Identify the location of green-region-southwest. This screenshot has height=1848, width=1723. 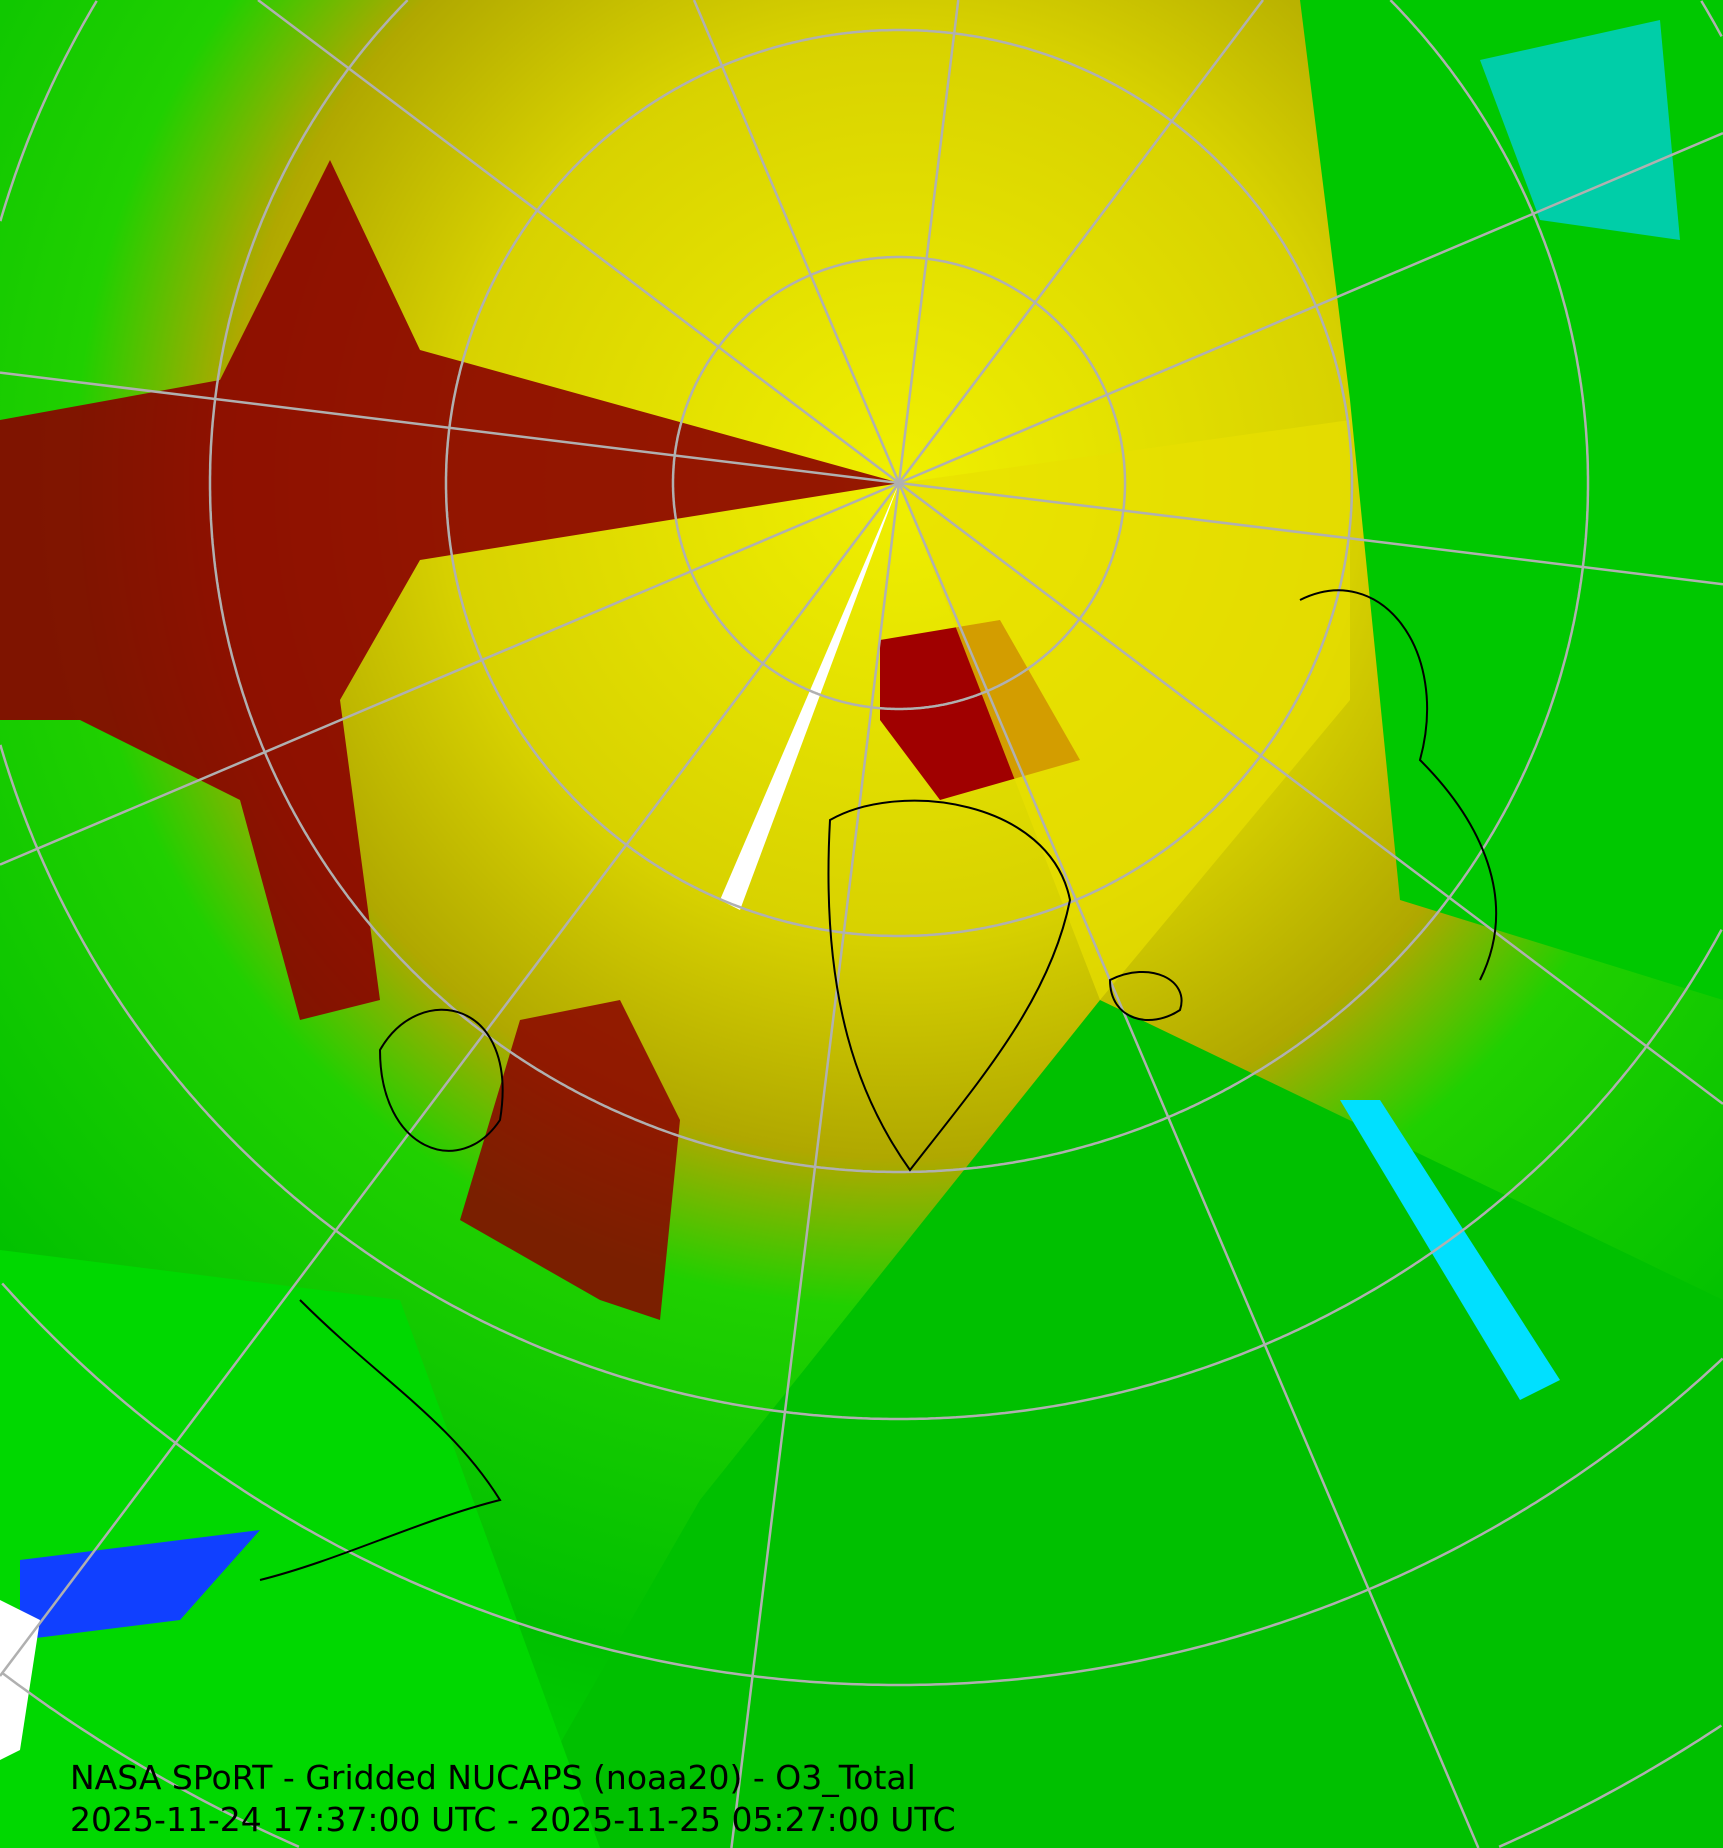
(300, 1549).